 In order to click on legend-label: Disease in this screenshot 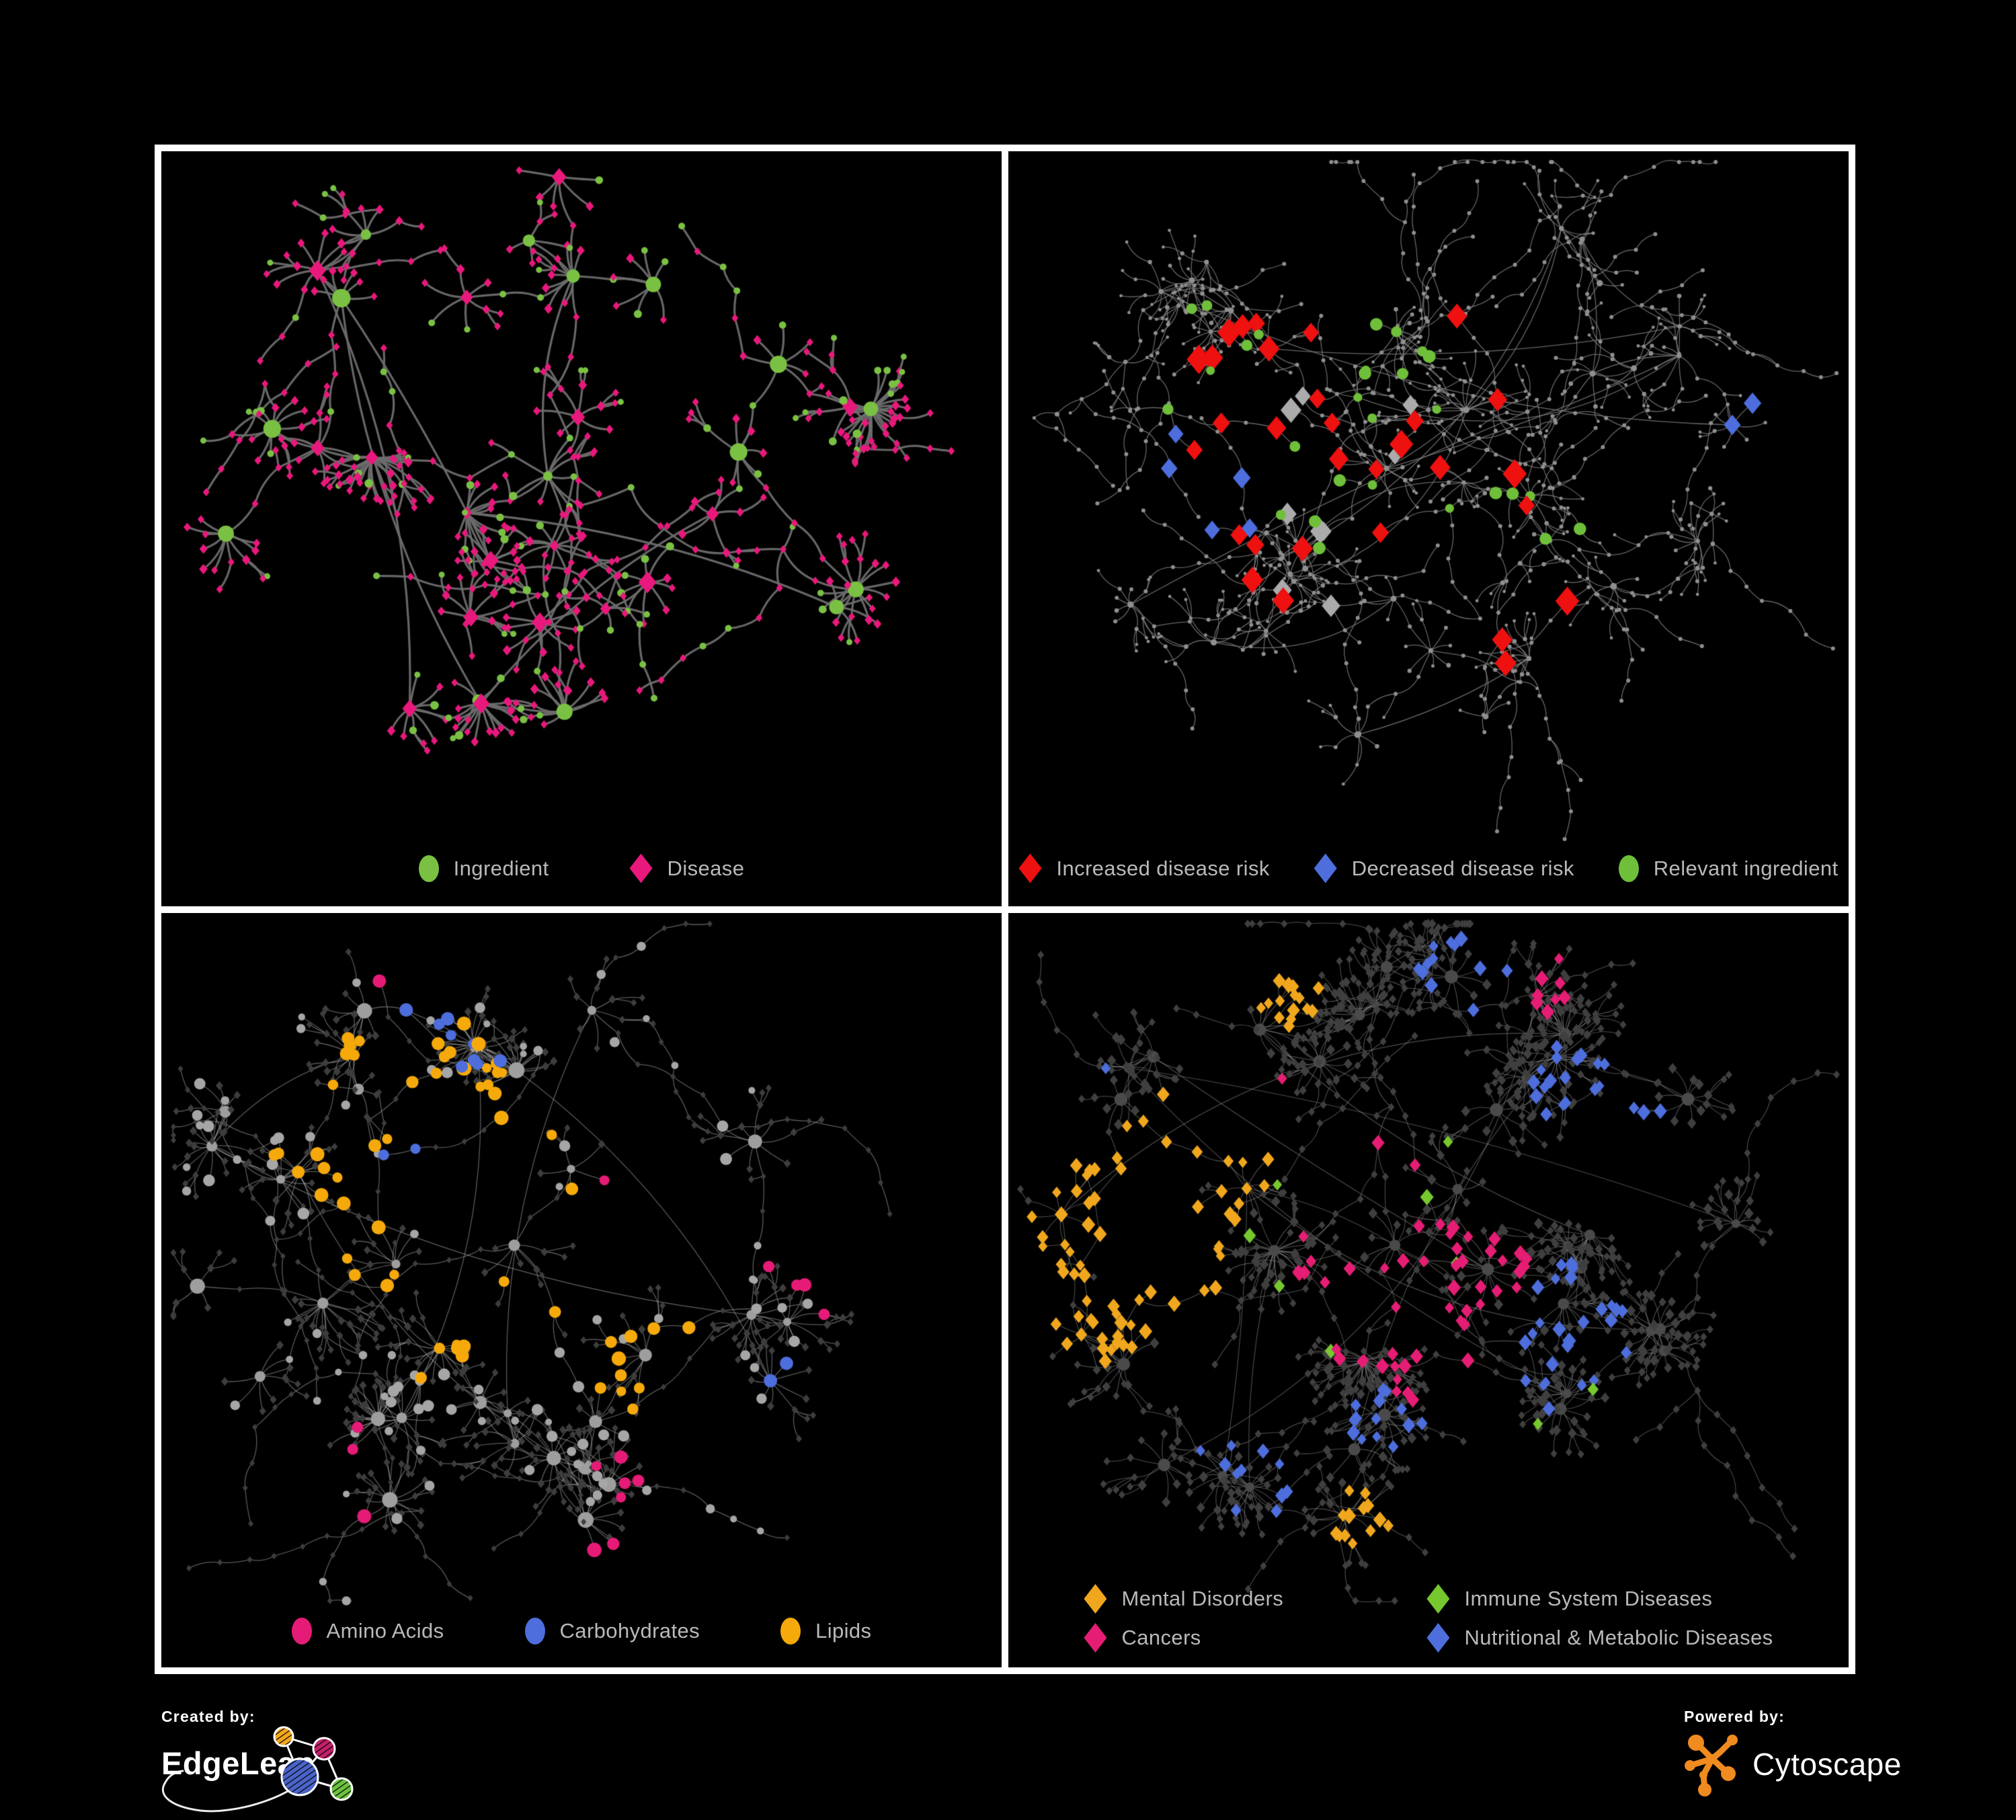, I will do `click(706, 868)`.